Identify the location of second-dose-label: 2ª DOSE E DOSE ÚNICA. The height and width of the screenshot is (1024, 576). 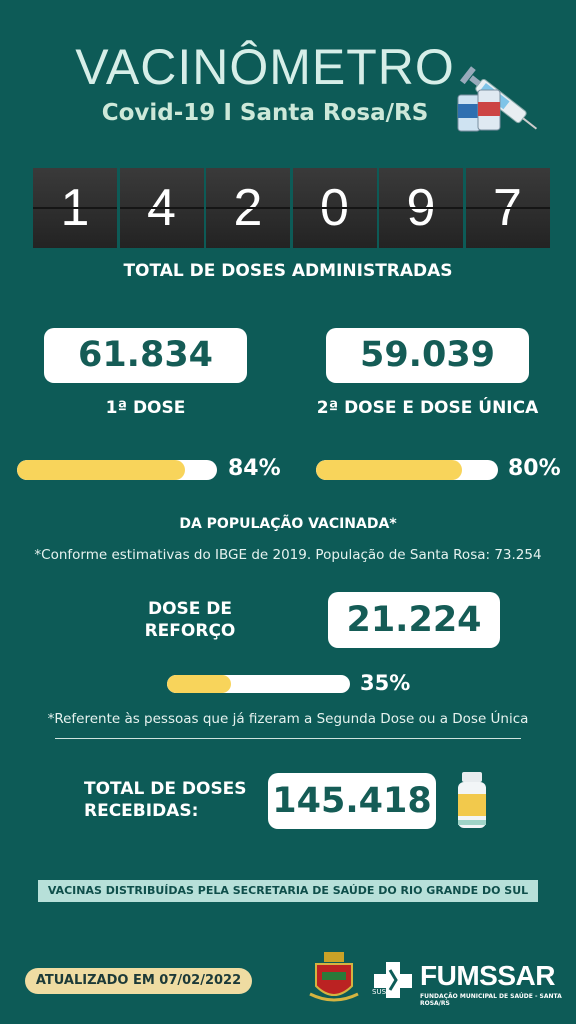
(427, 408).